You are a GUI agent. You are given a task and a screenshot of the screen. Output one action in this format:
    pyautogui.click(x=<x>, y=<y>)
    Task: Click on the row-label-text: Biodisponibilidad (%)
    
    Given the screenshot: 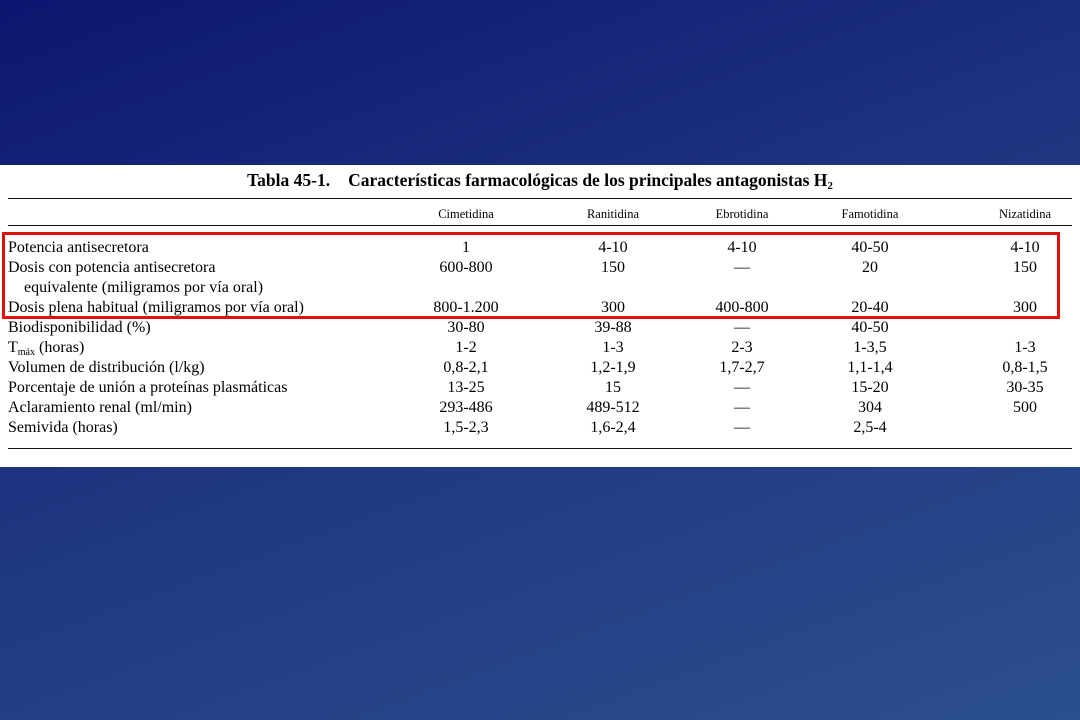 What is the action you would take?
    pyautogui.click(x=79, y=327)
    